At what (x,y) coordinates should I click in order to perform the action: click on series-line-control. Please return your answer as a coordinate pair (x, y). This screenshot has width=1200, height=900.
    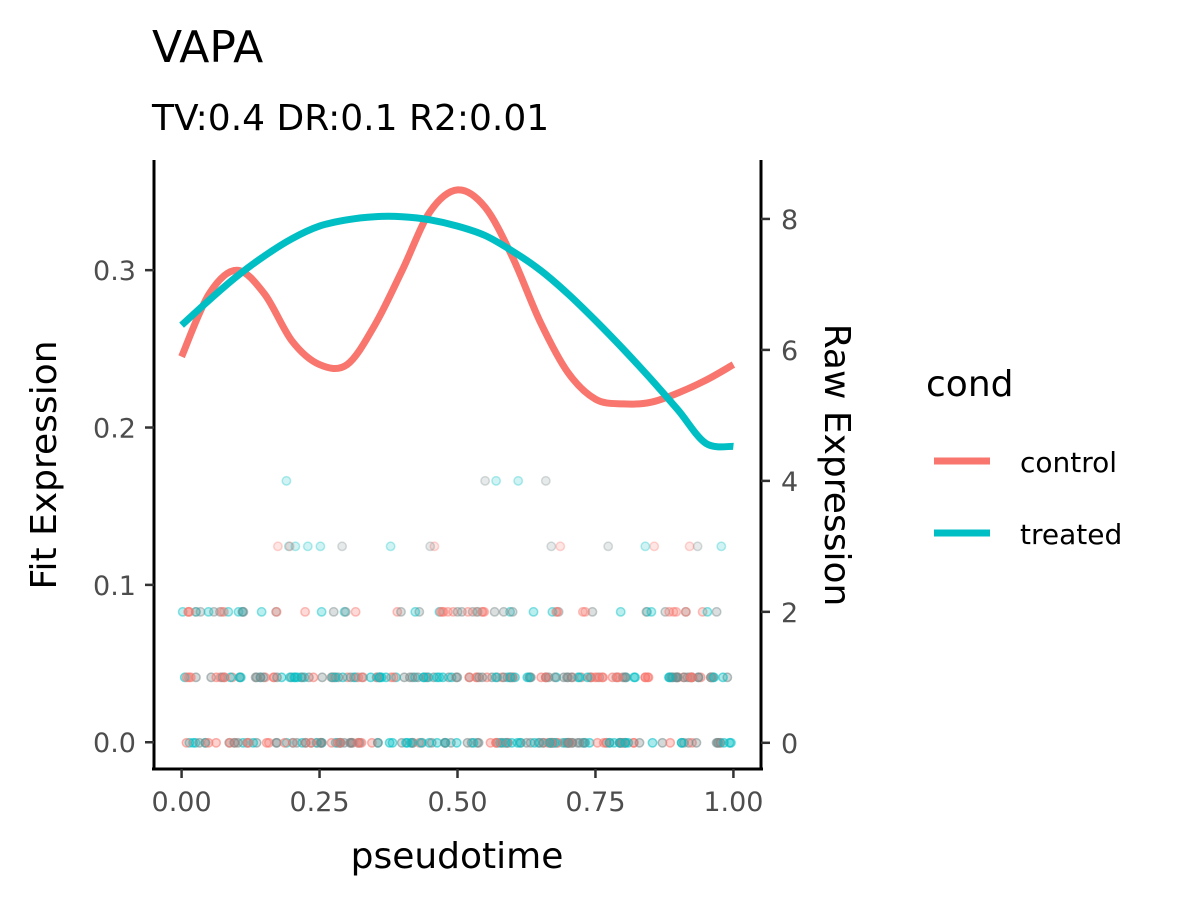
    Looking at the image, I should click on (457, 297).